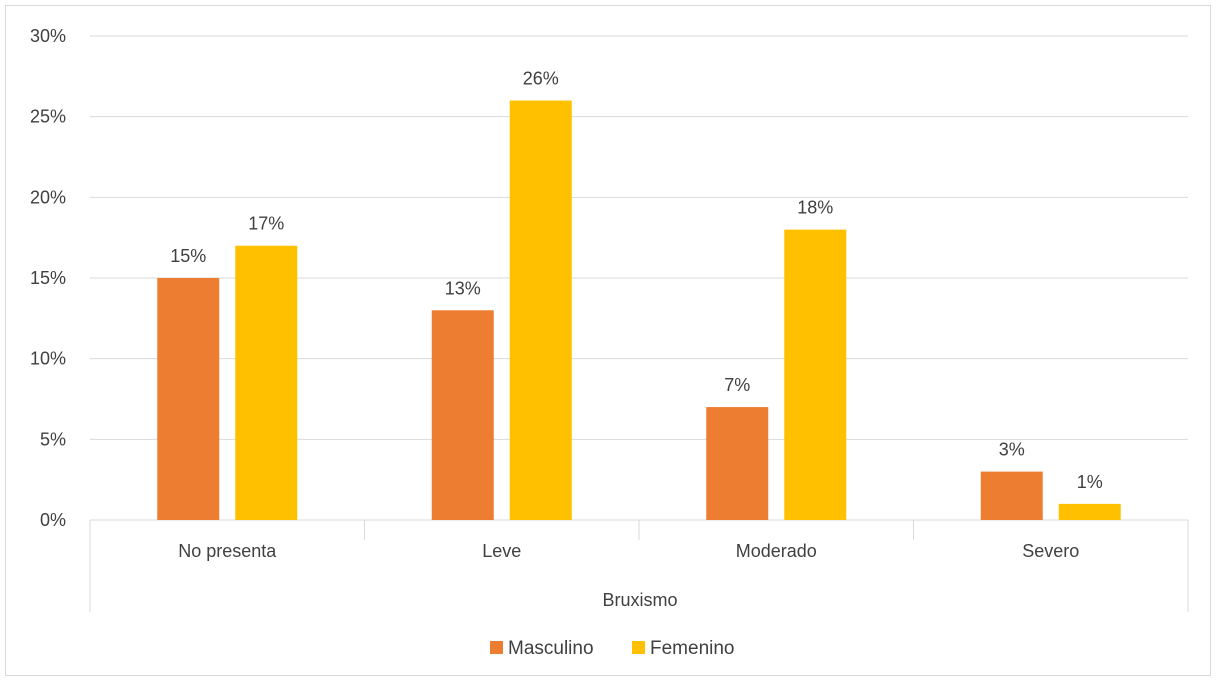 This screenshot has width=1216, height=681. Describe the element at coordinates (639, 600) in the screenshot. I see `x-axis-title: Bruxismo` at that location.